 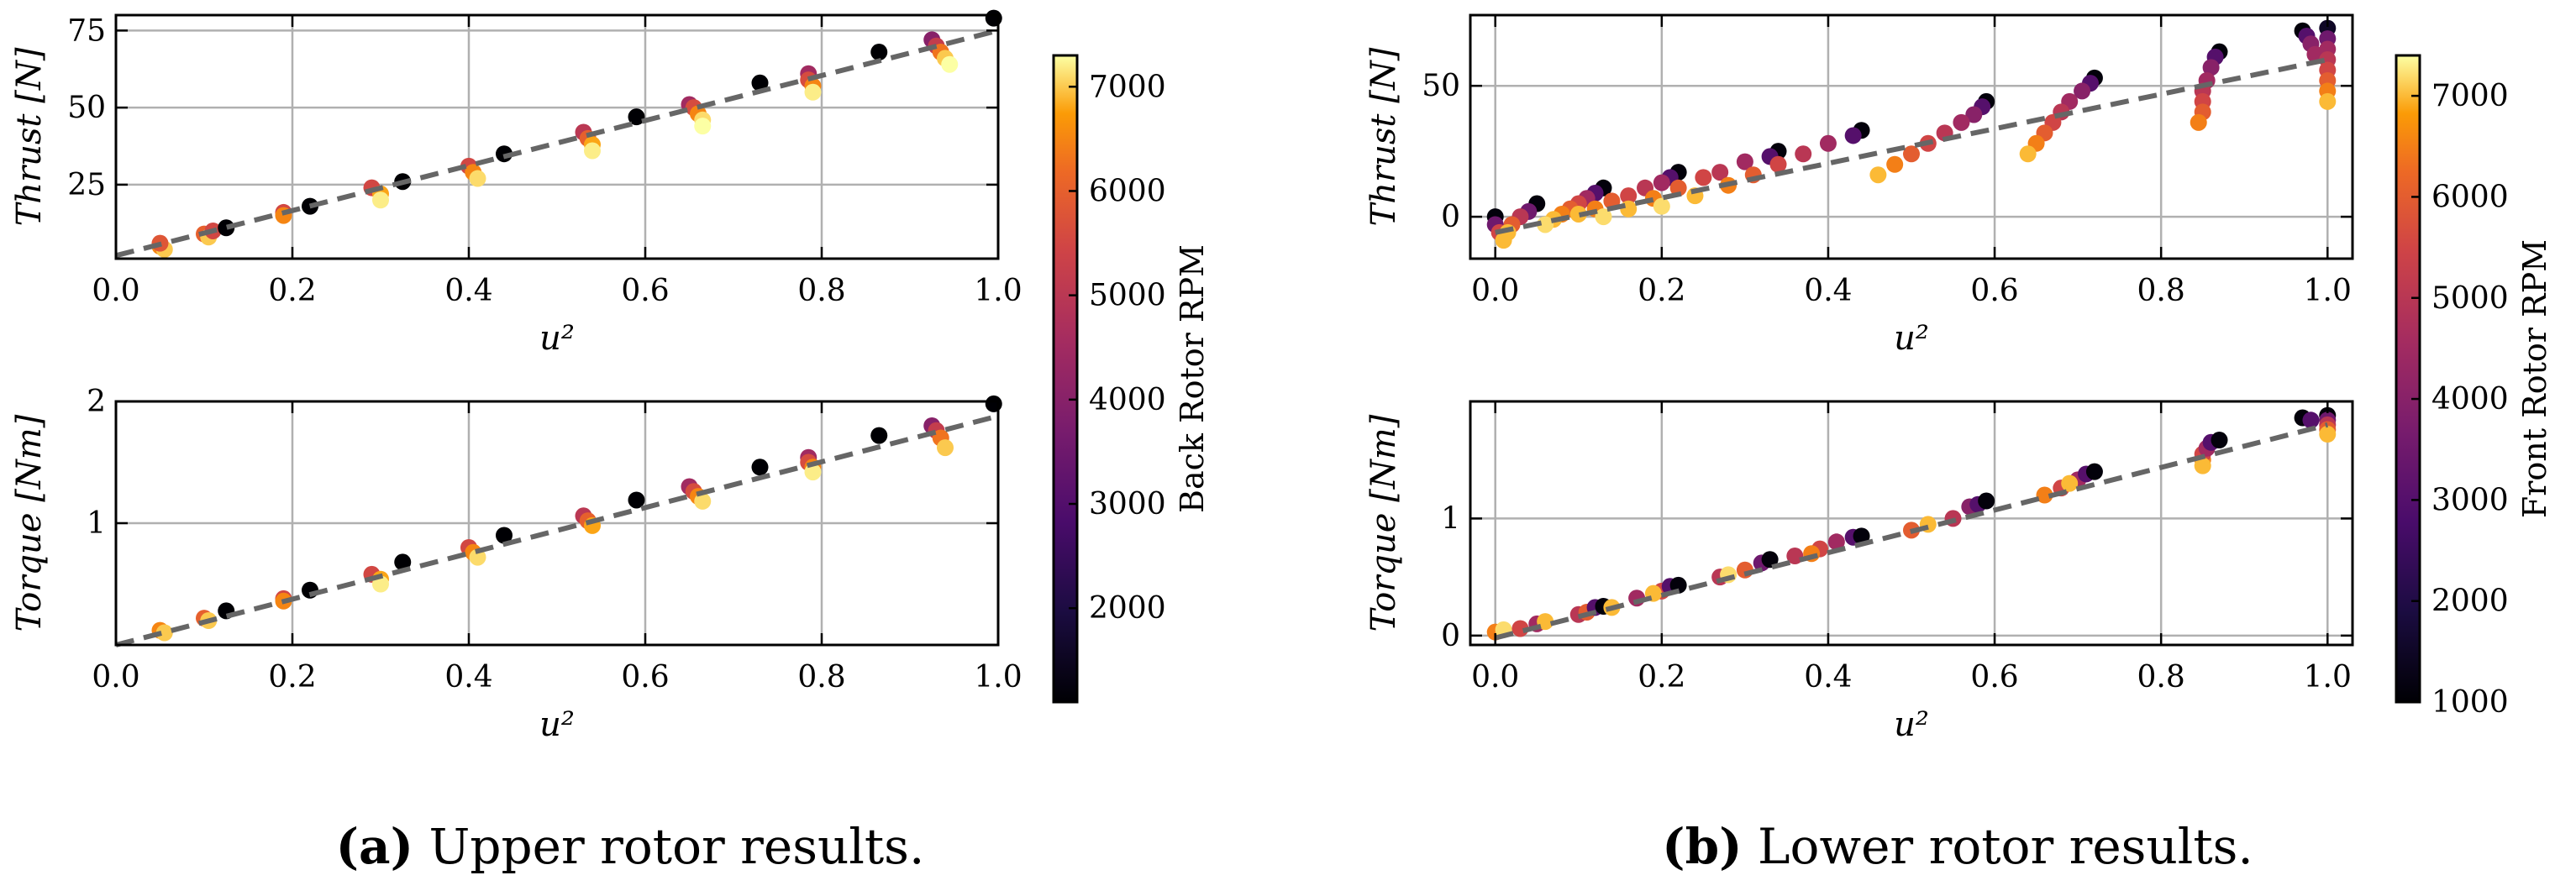 I want to click on caption-a: (a) Upper rotor results., so click(x=630, y=847).